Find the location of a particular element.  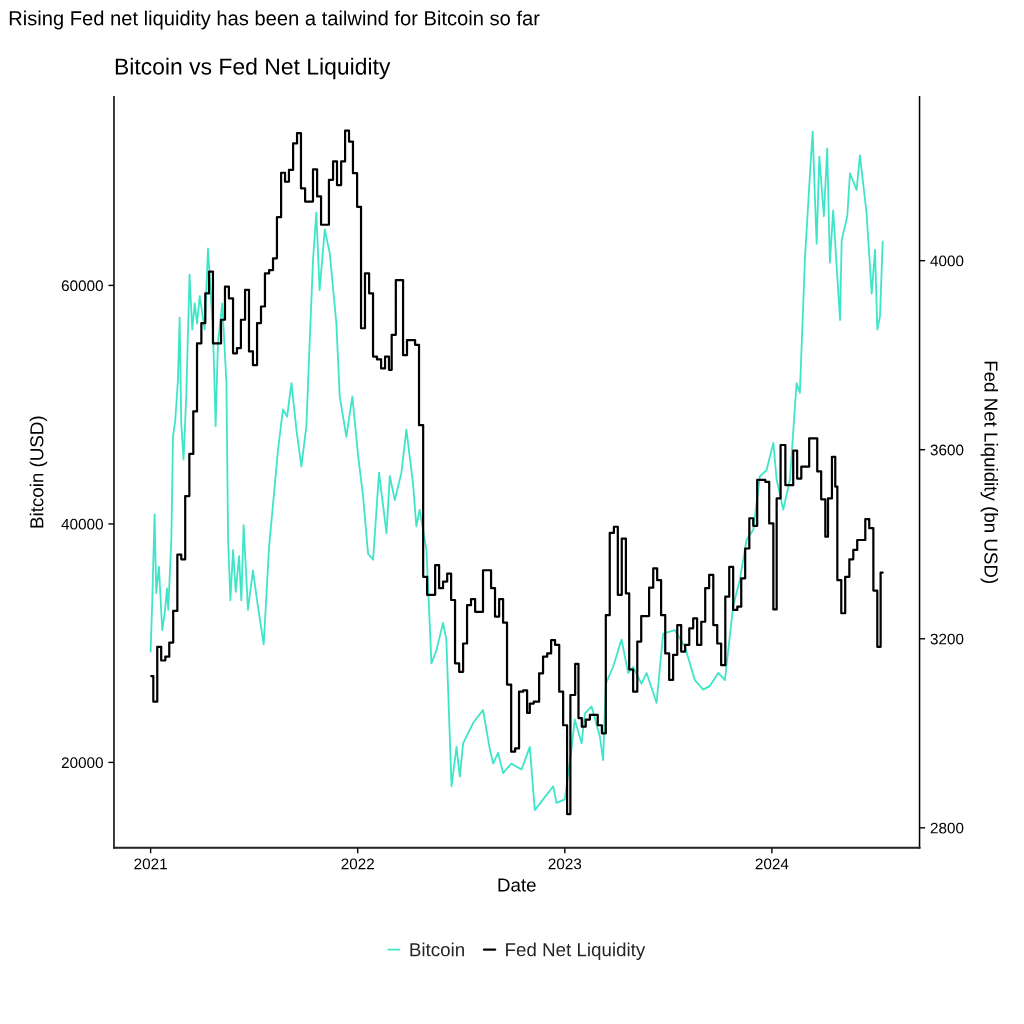

chart-title: Rising Fed net liquidity has been a tailwind for Bitcoin so far is located at coordinates (274, 20).